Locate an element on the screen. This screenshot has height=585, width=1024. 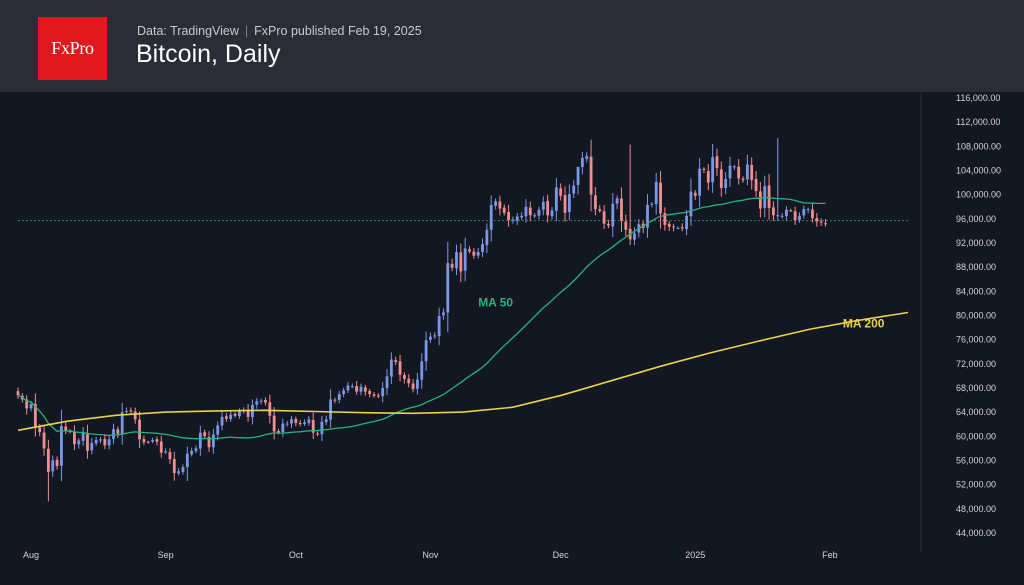
series-annotation-label: MA 200 is located at coordinates (864, 324).